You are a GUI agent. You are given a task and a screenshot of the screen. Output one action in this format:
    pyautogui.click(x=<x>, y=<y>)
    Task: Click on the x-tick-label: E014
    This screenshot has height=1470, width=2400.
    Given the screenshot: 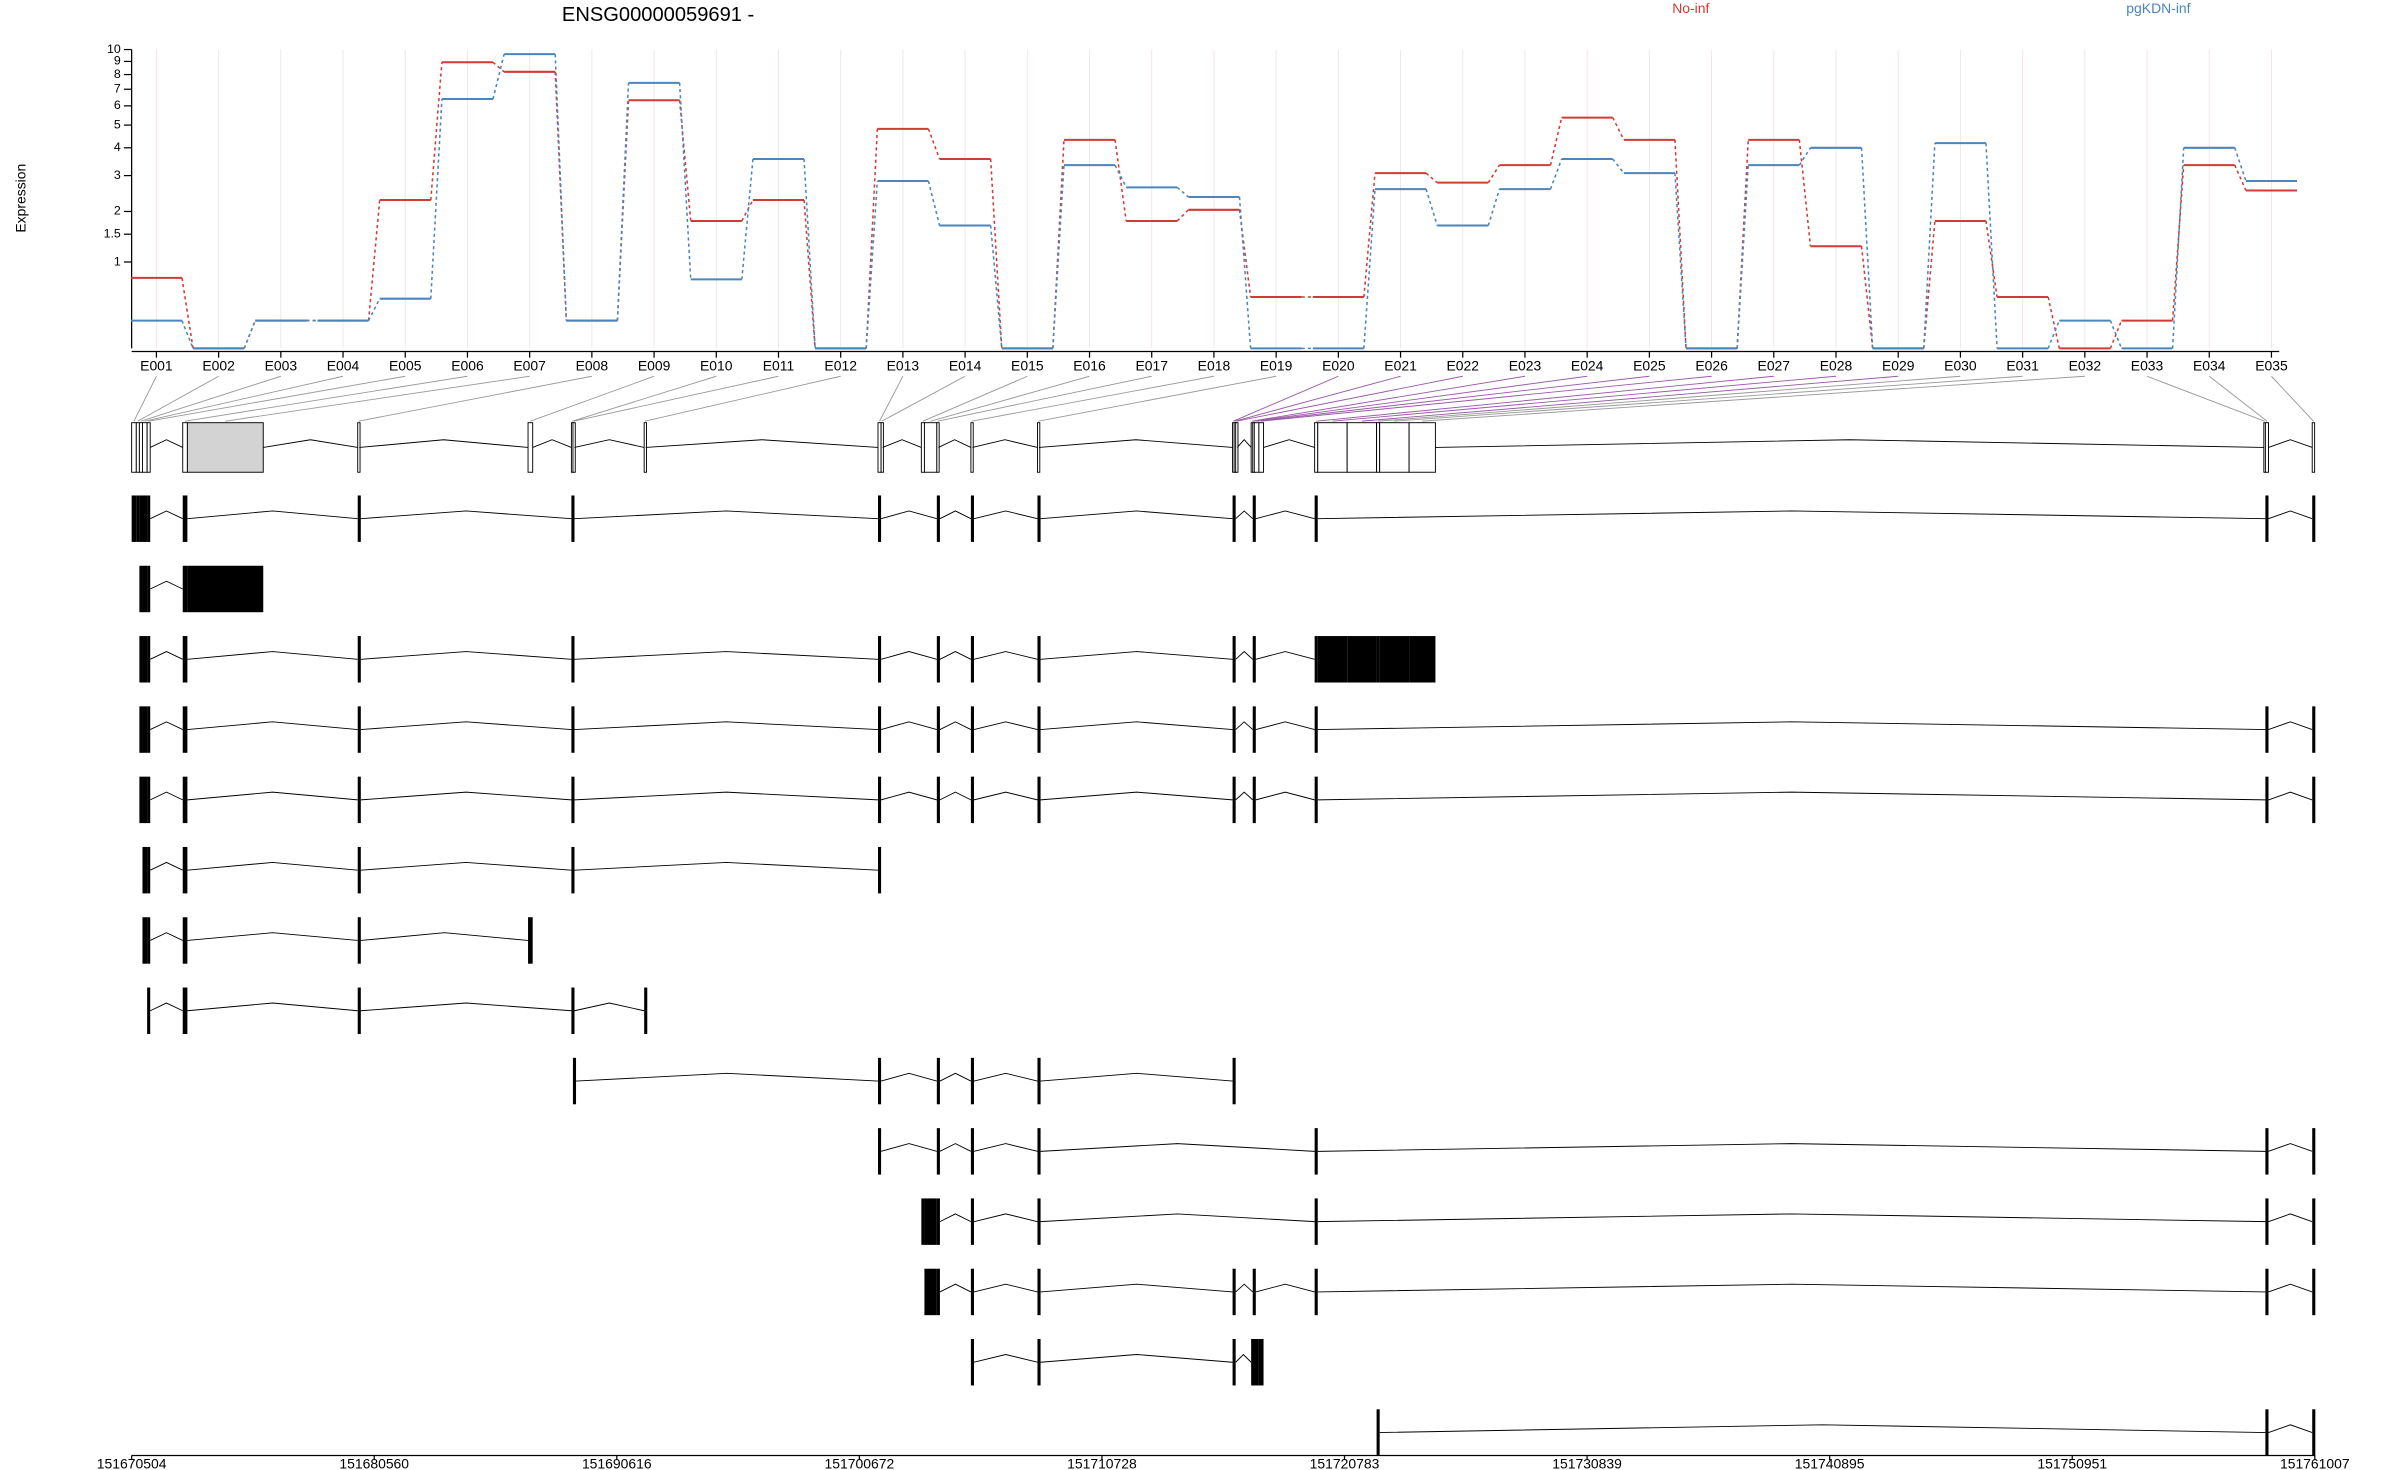 What is the action you would take?
    pyautogui.click(x=965, y=366)
    